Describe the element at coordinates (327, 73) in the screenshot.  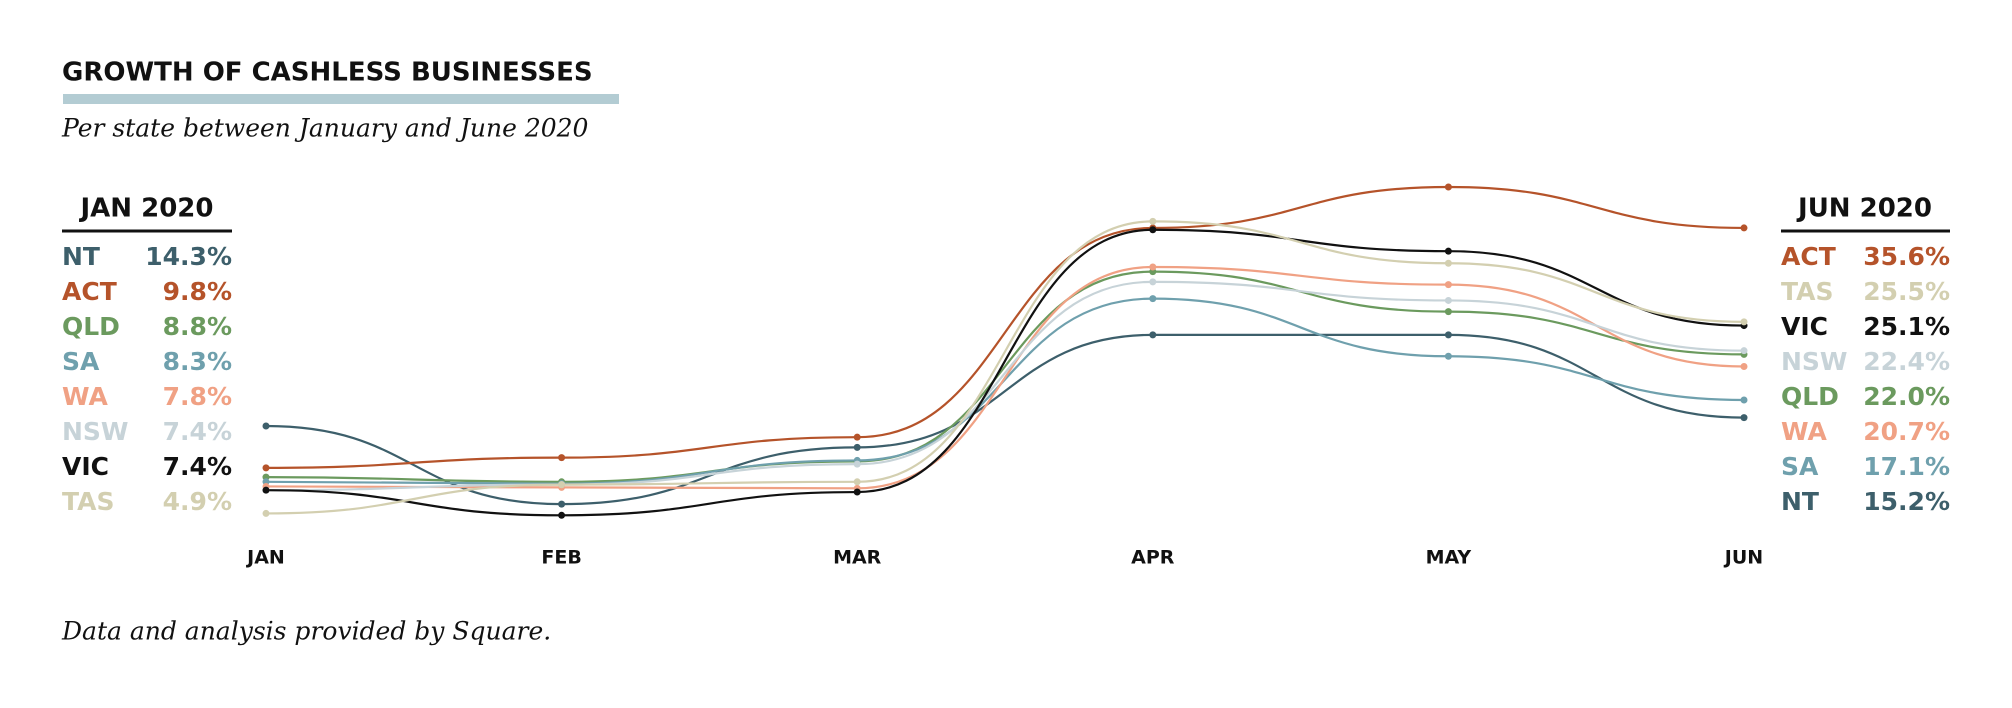
I see `chart-title: GROWTH OF CASHLESS BUSINESSES` at that location.